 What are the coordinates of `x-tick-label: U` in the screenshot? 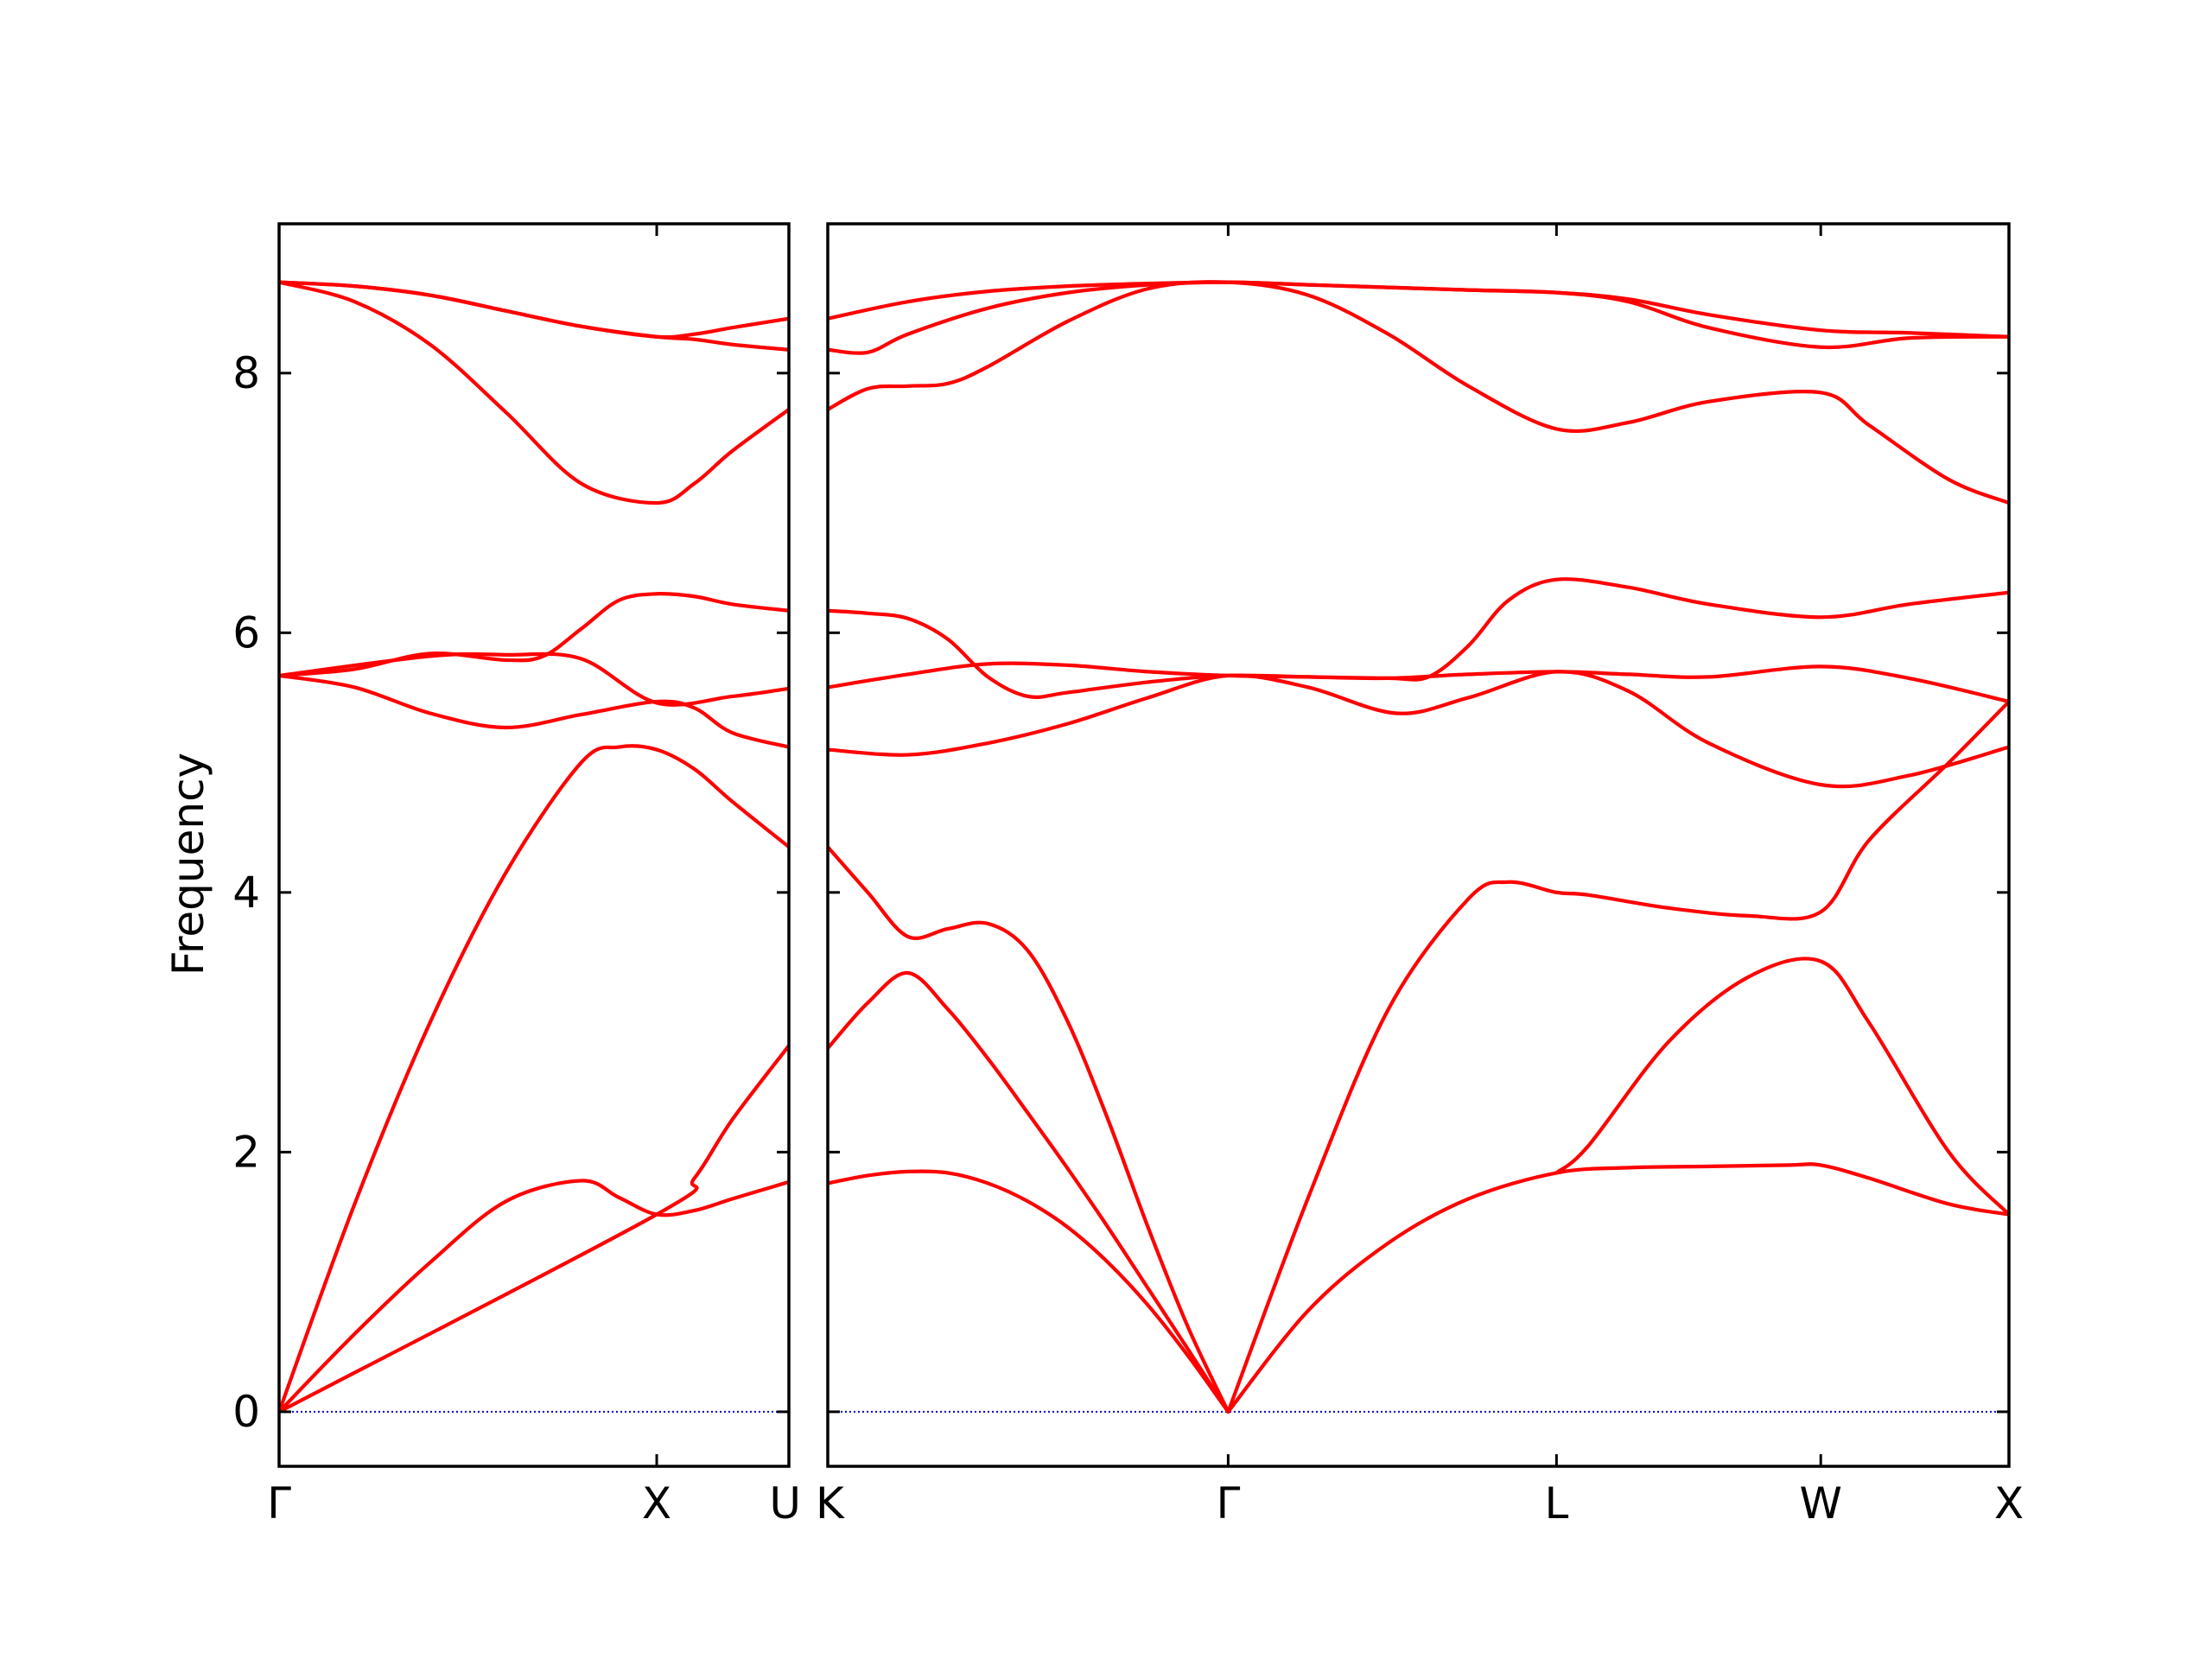 It's located at (785, 1503).